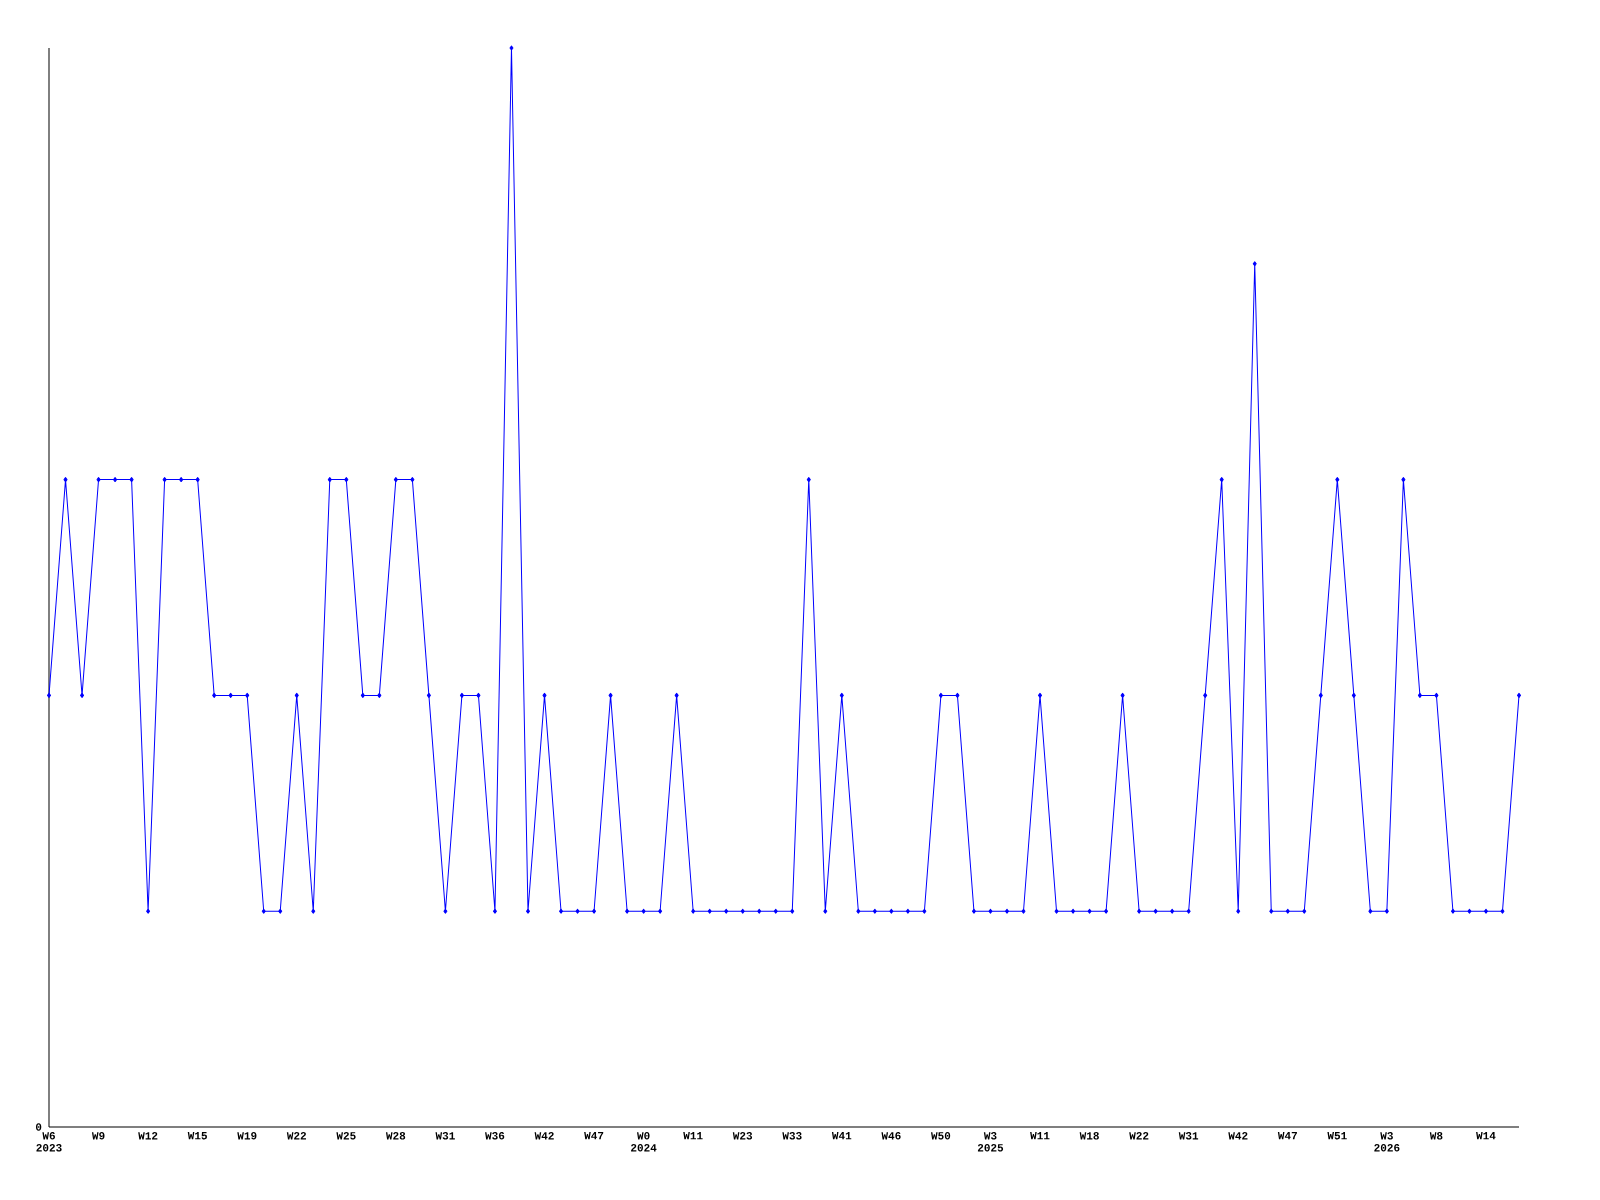 The height and width of the screenshot is (1200, 1600). I want to click on x-tick-label: W51, so click(1337, 1136).